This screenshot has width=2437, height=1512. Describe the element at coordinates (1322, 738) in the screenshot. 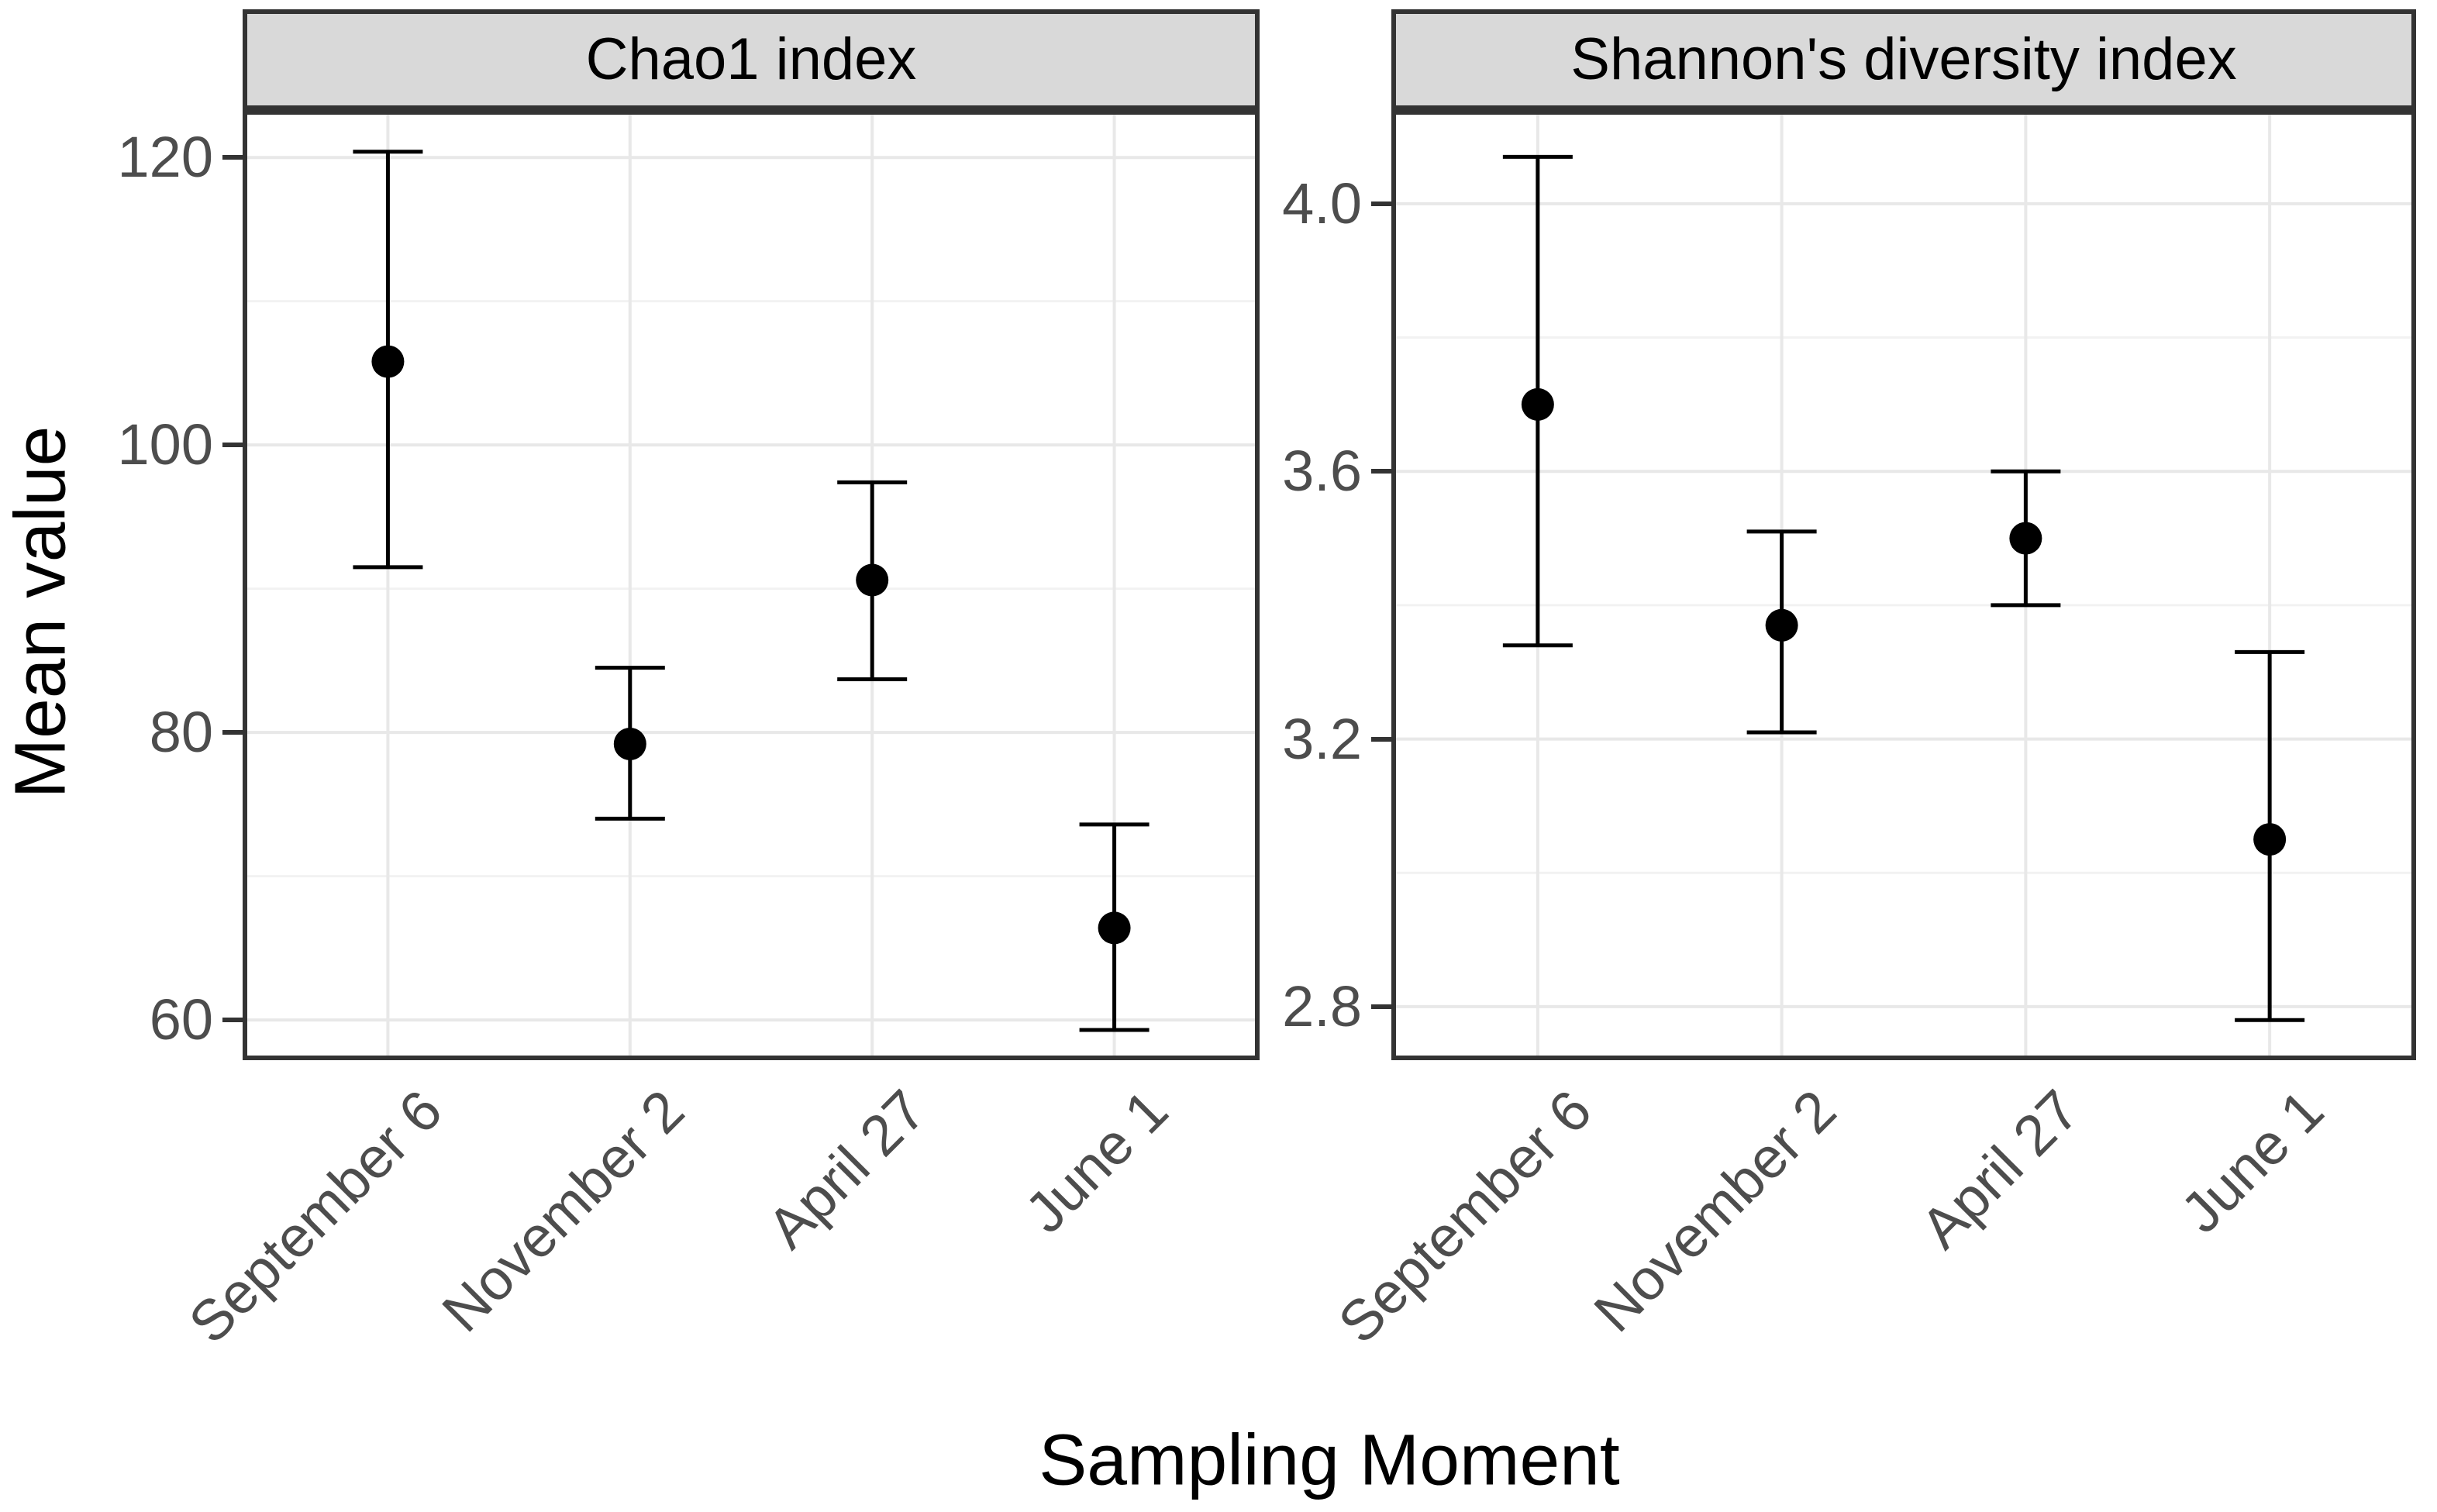

I see `y-axis-tick-label: 3.2` at that location.